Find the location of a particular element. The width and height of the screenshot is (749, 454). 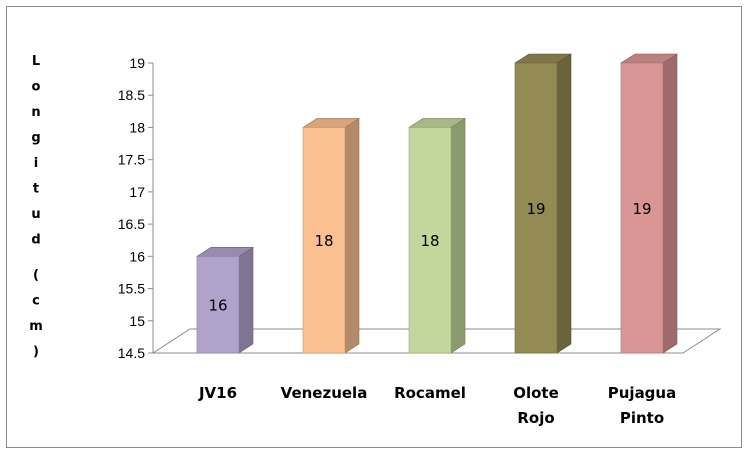

x-tick-label: JV16 is located at coordinates (217, 393).